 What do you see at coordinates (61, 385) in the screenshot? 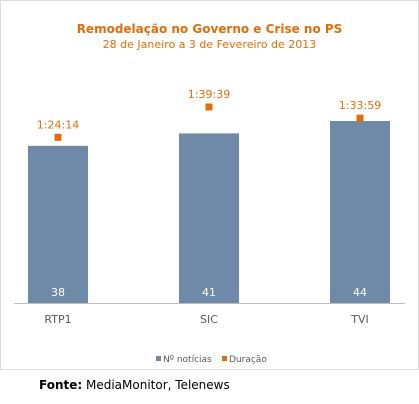
I see `source-label: Fonte:` at bounding box center [61, 385].